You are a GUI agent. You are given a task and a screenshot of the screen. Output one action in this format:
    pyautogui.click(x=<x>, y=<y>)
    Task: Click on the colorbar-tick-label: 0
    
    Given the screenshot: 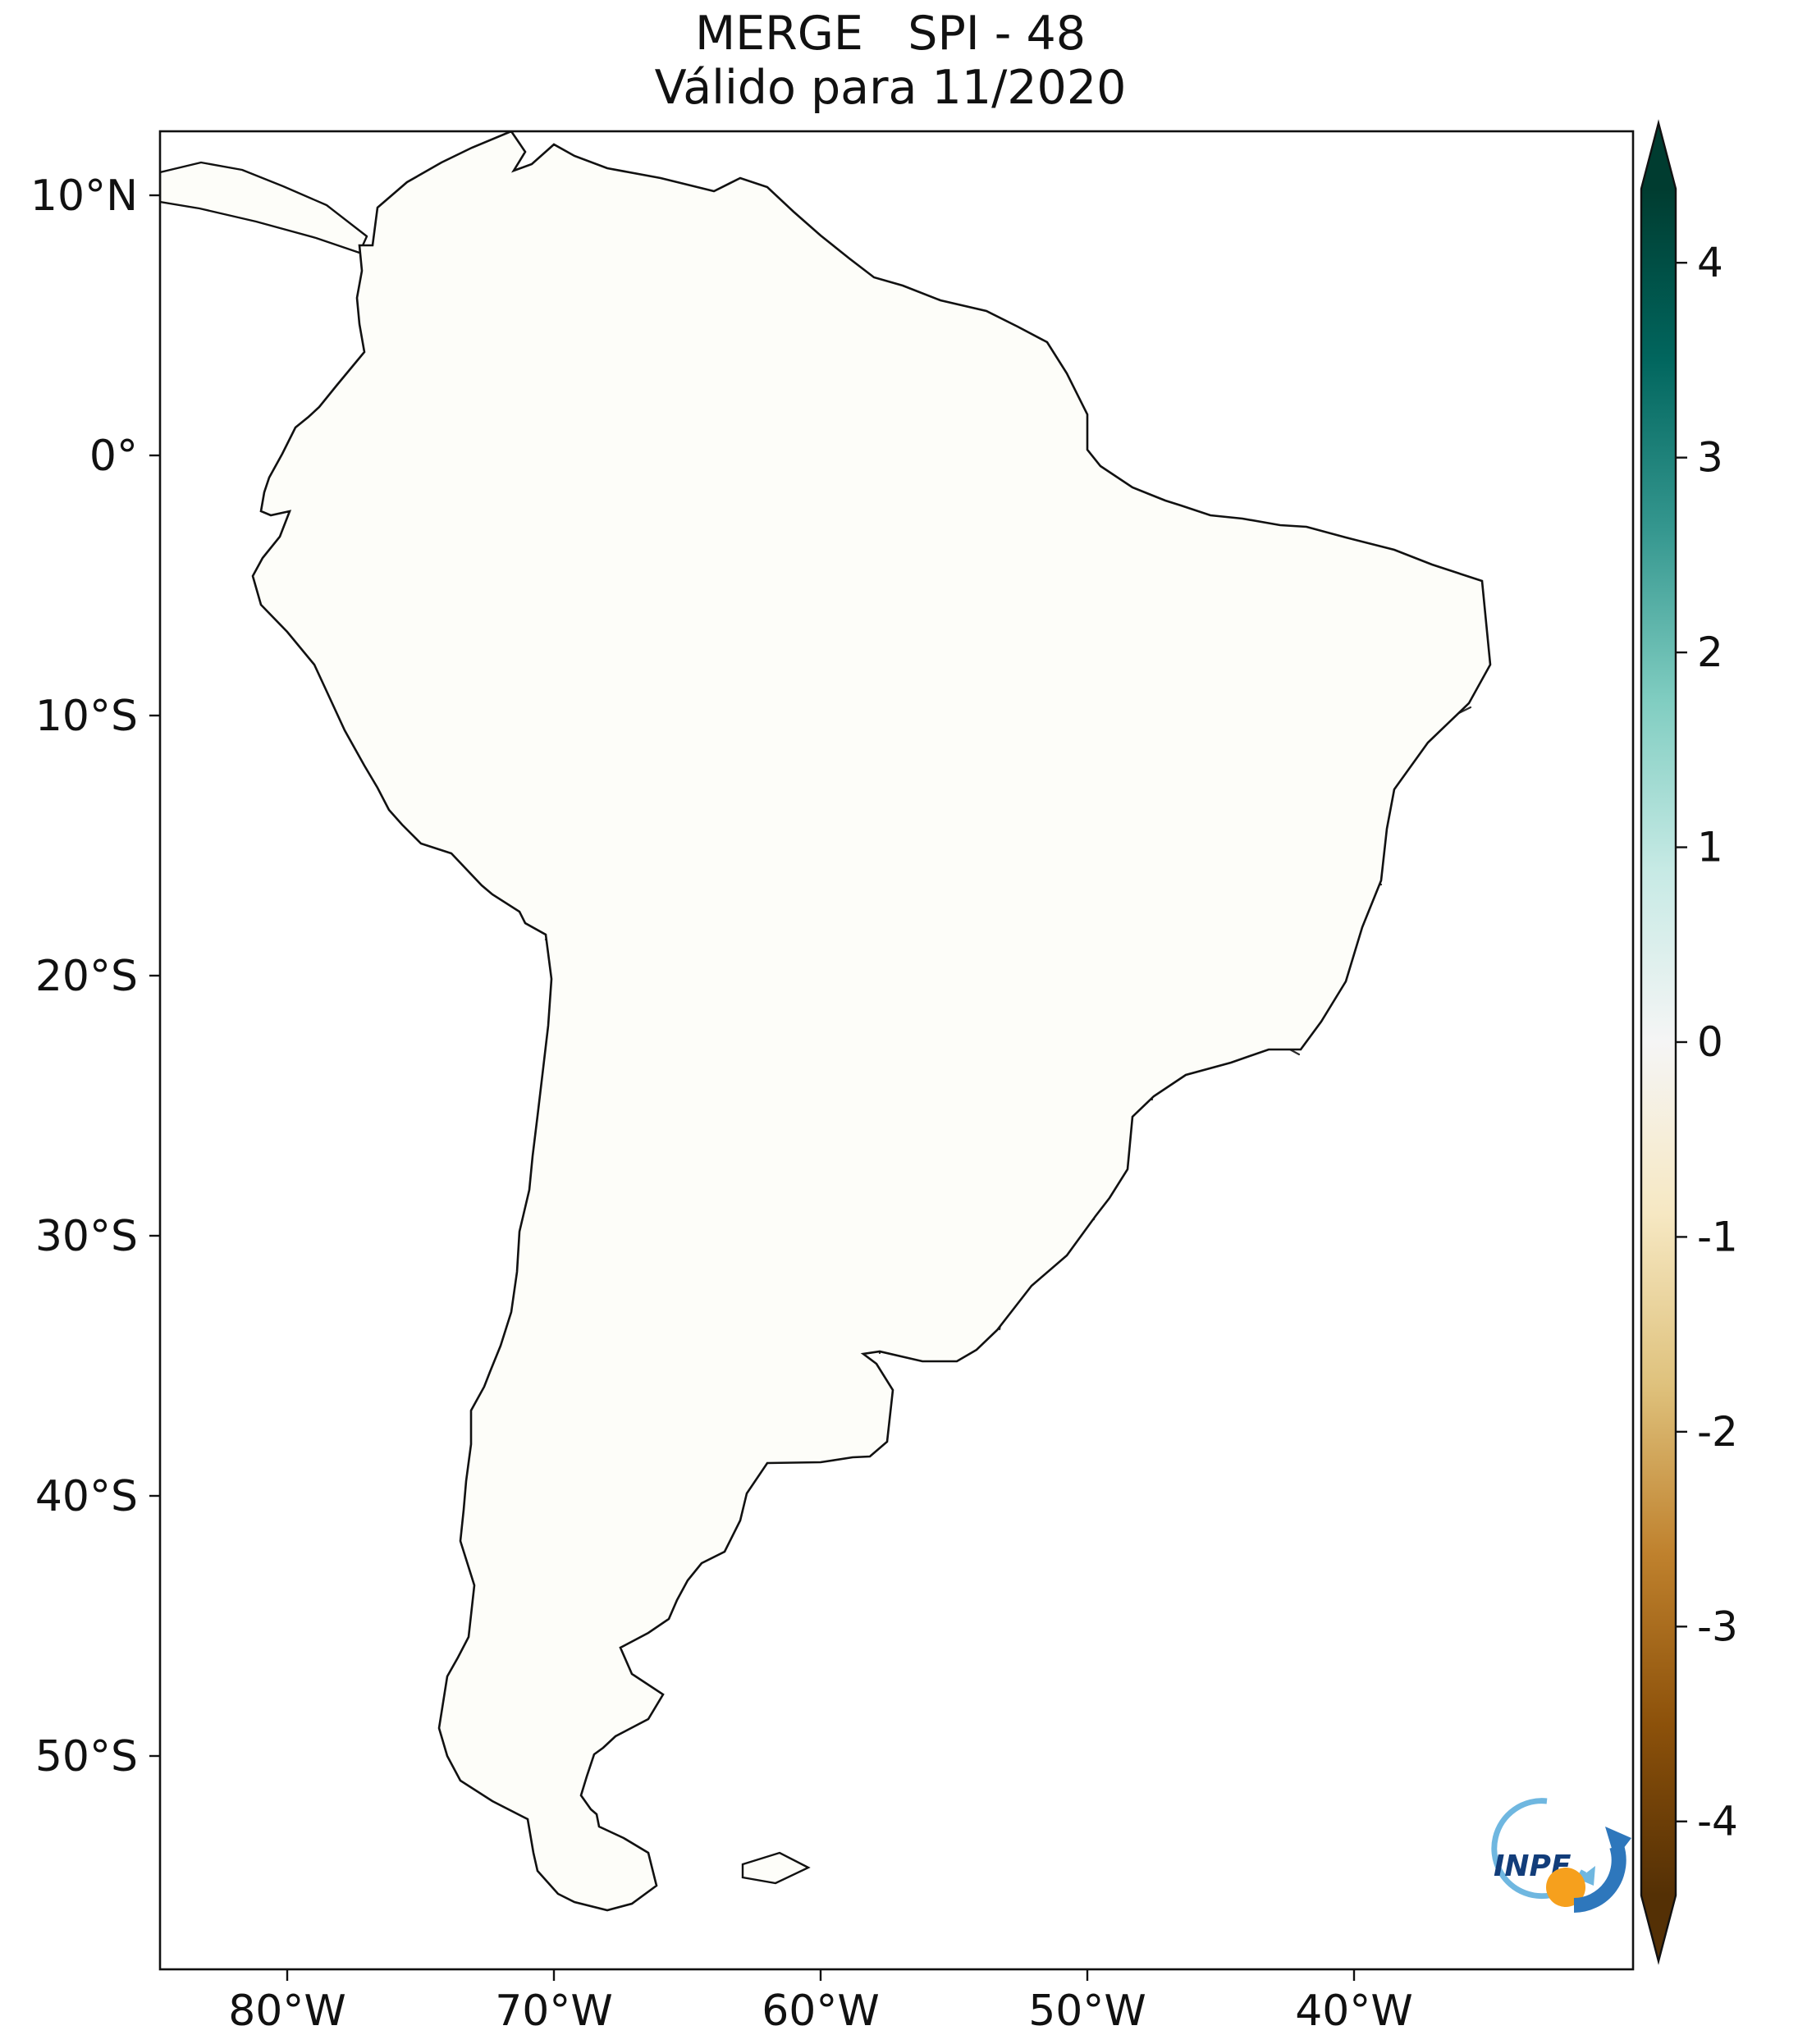 What is the action you would take?
    pyautogui.click(x=1710, y=1042)
    